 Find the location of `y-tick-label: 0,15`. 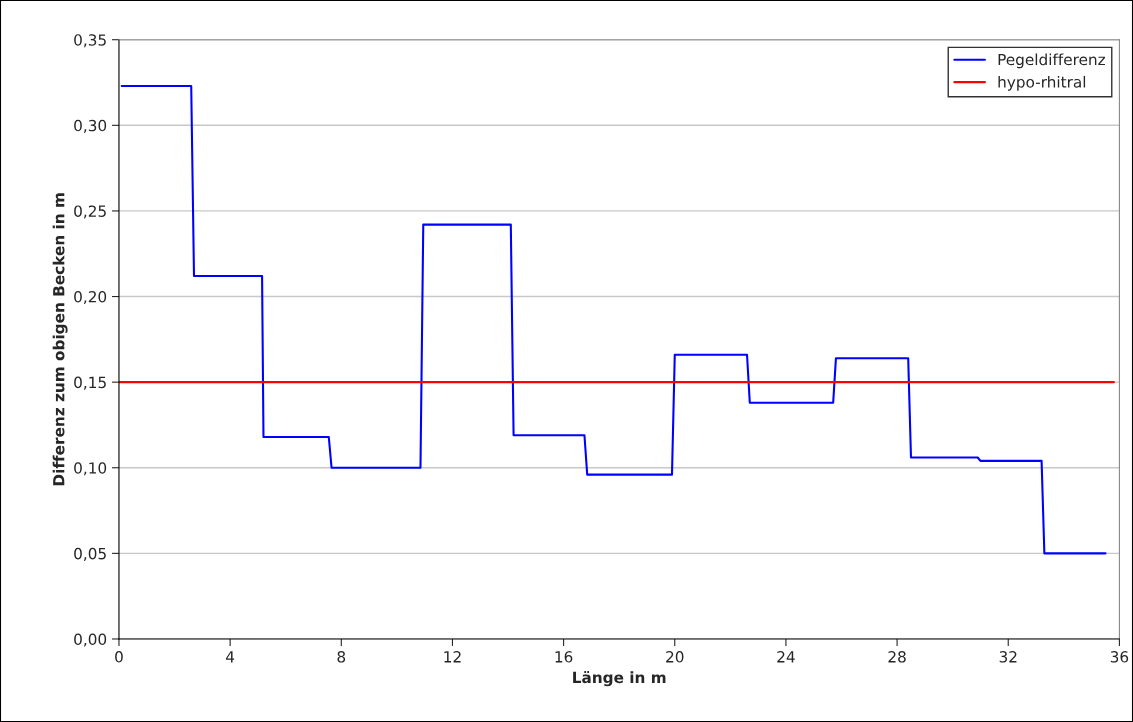

y-tick-label: 0,15 is located at coordinates (90, 383).